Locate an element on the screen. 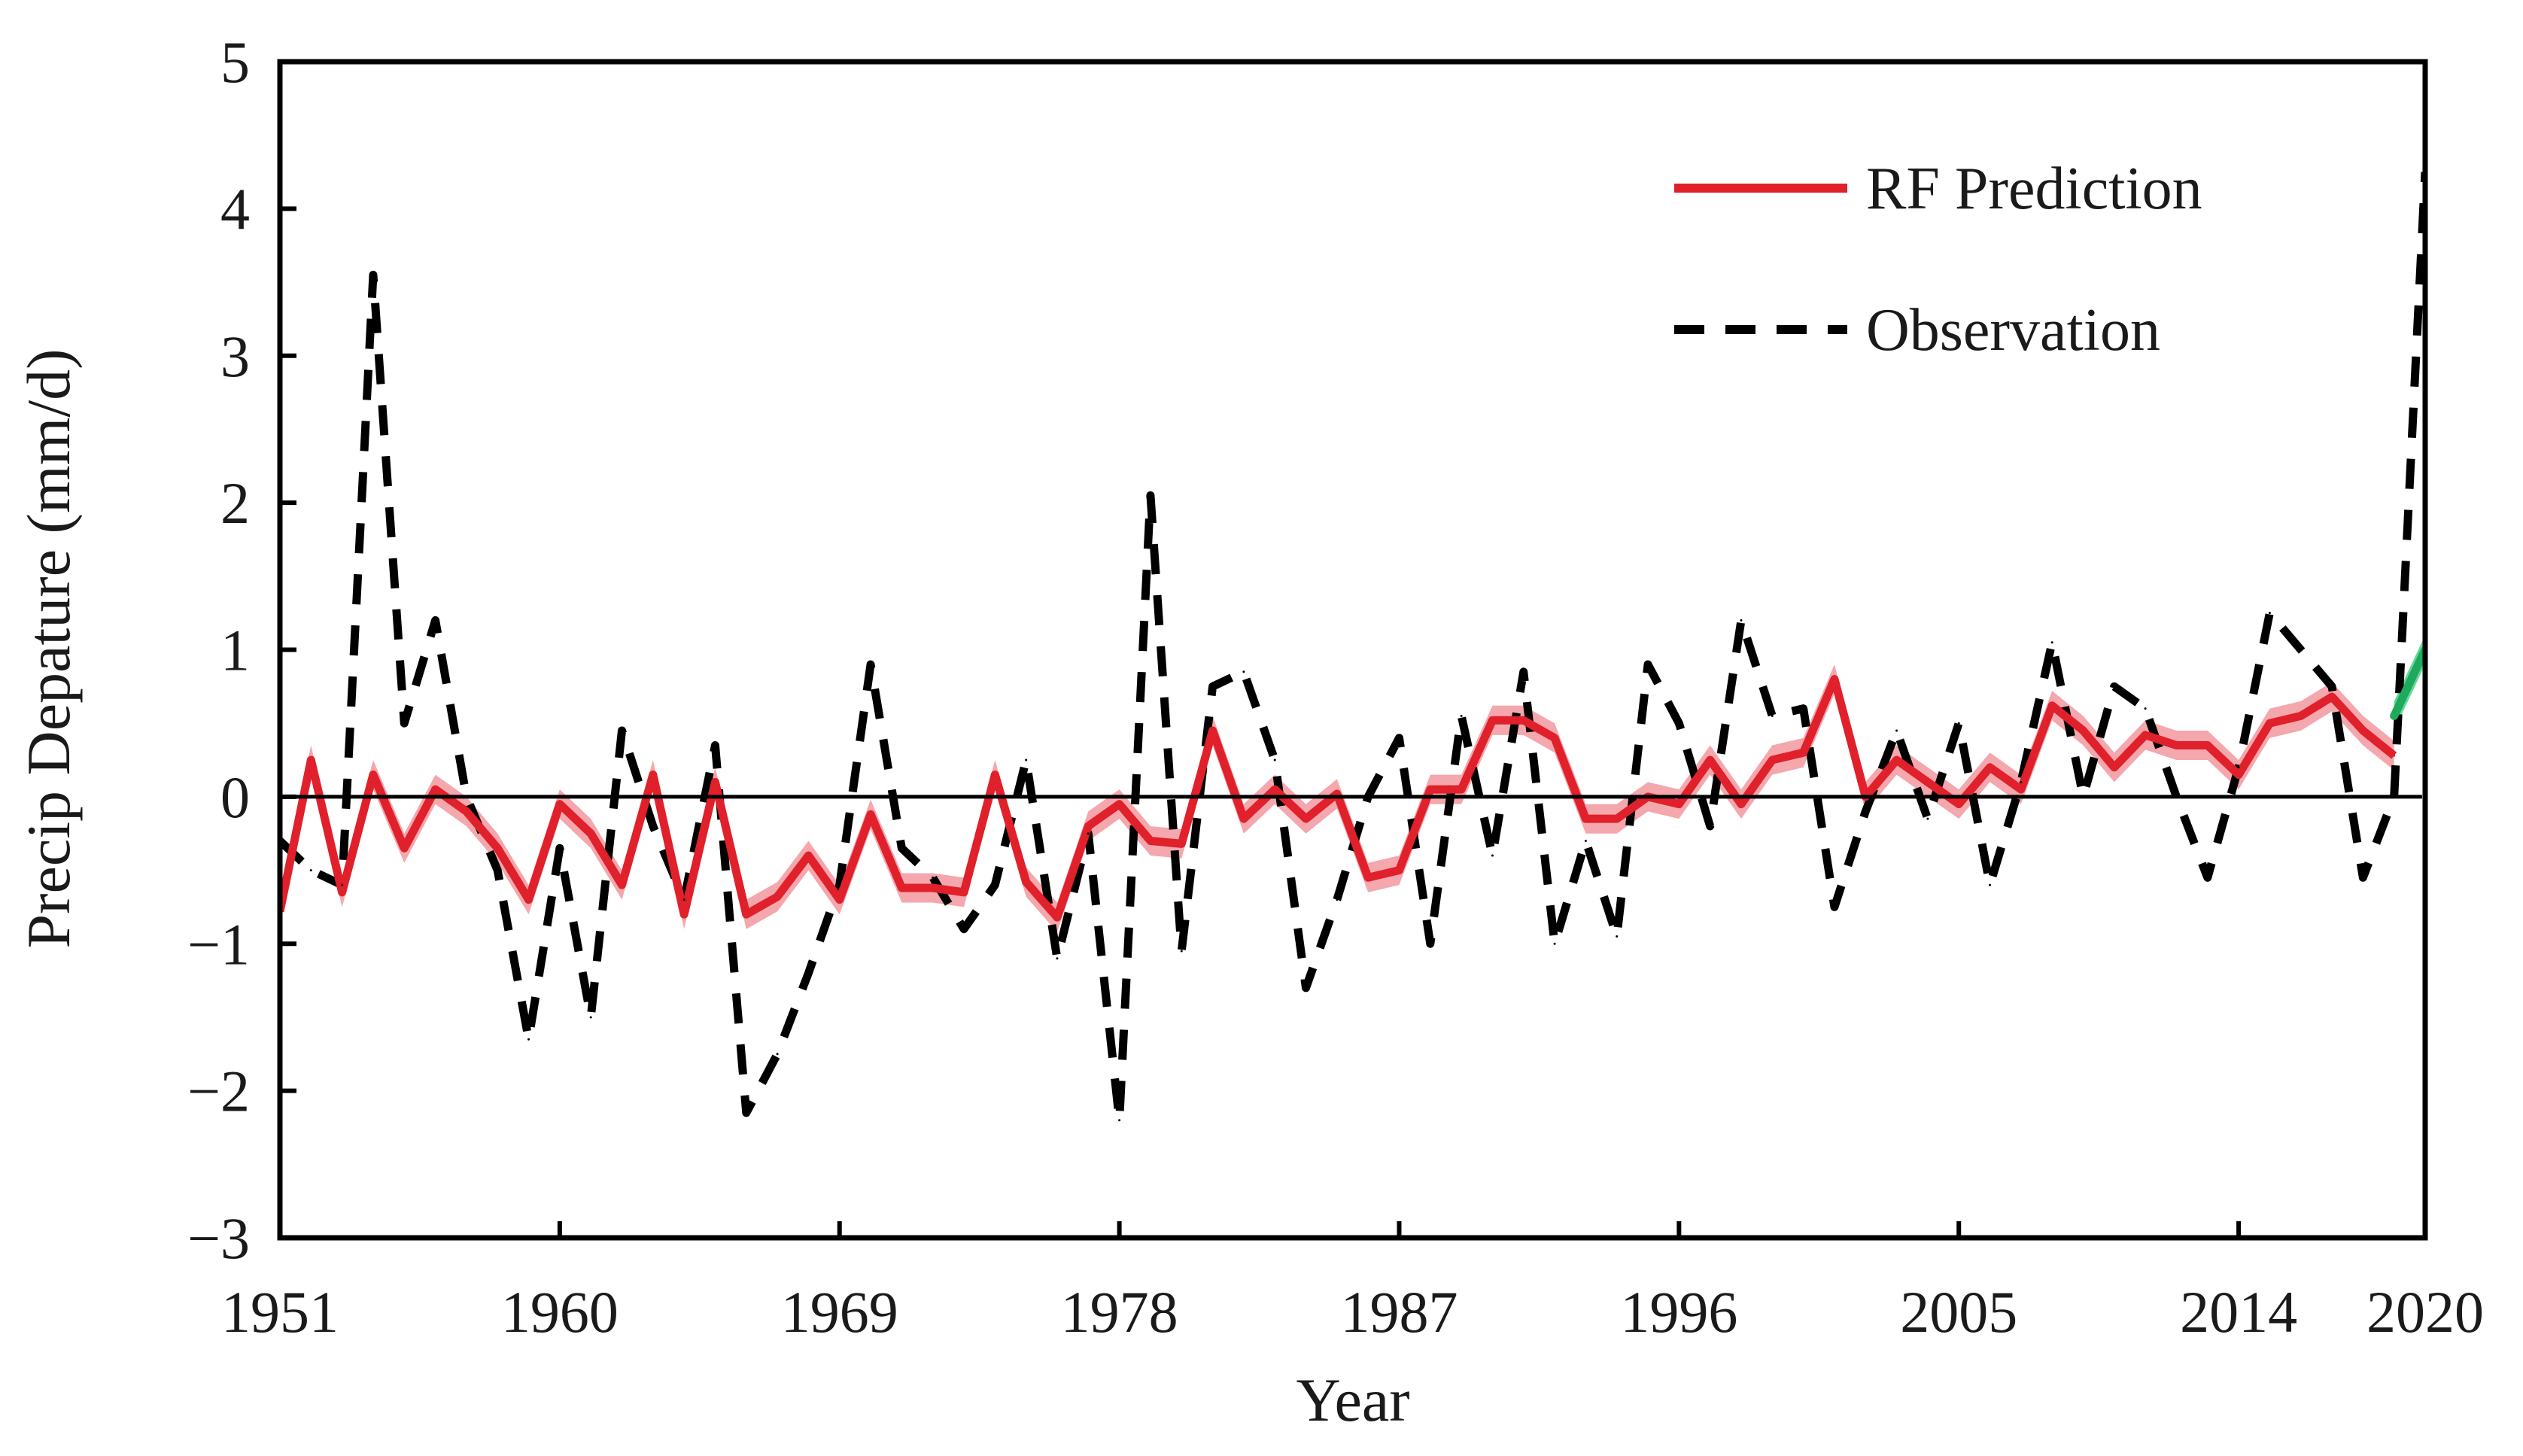  rf-point-2015 is located at coordinates (2269, 723).